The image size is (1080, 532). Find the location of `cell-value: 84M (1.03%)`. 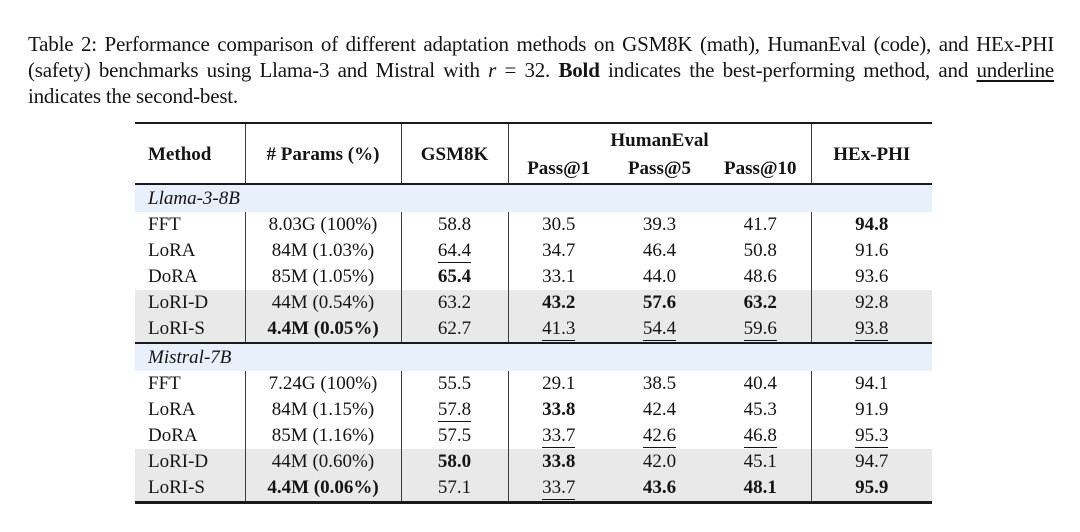

cell-value: 84M (1.03%) is located at coordinates (323, 250).